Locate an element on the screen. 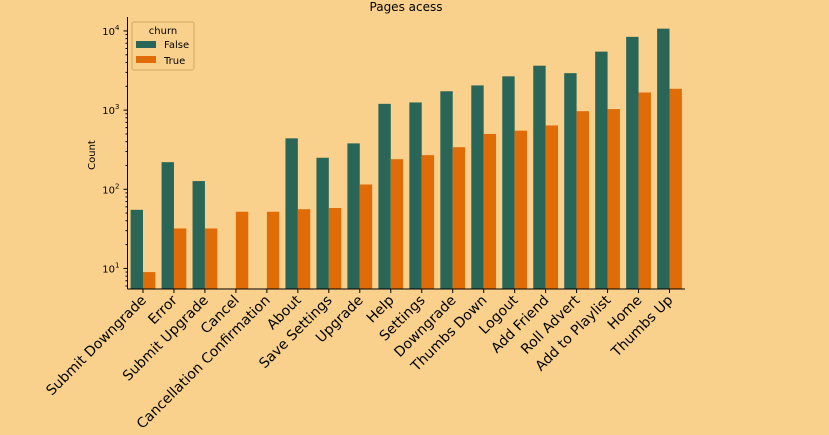 The width and height of the screenshot is (829, 435). y-tick-label-3: 10⁴ is located at coordinates (111, 31).